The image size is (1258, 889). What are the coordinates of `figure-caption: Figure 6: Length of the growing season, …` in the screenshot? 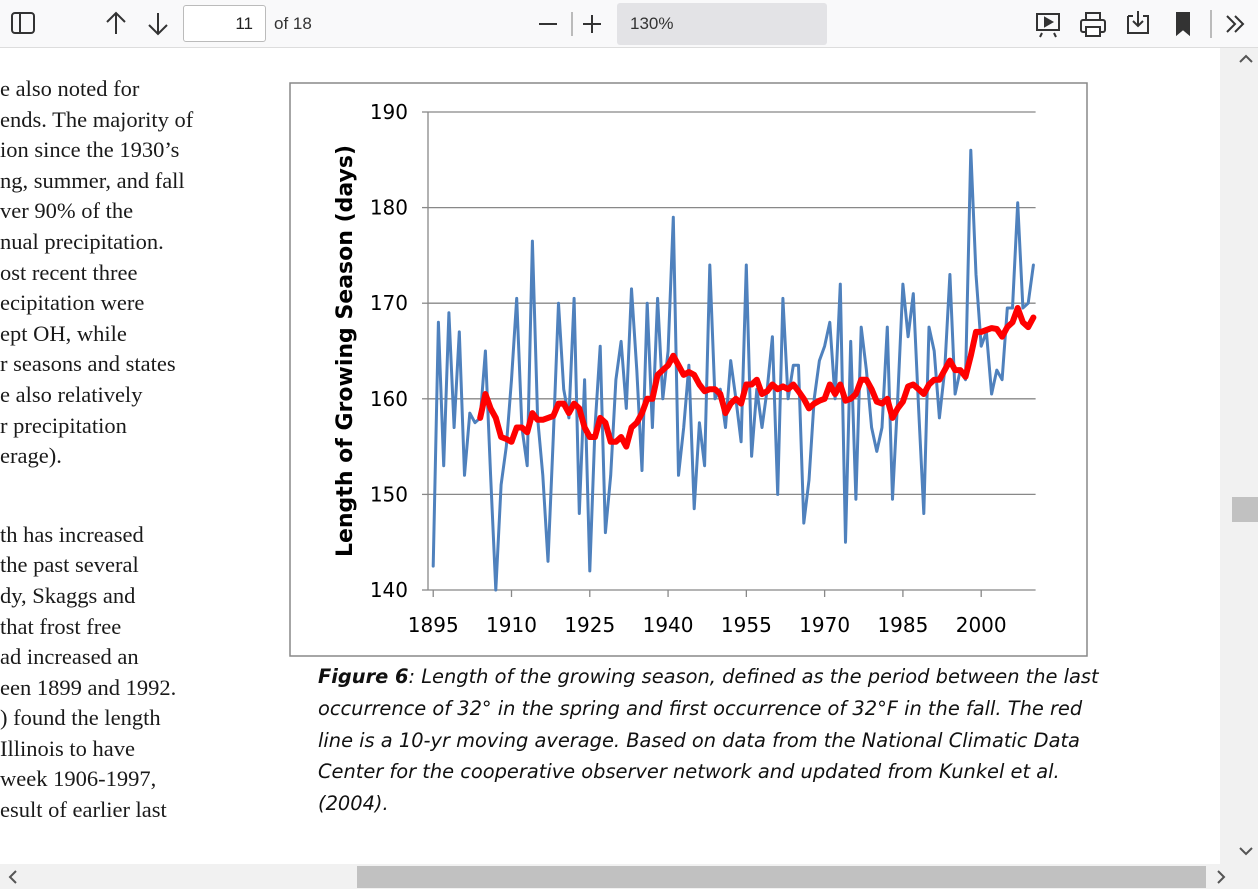 It's located at (718, 740).